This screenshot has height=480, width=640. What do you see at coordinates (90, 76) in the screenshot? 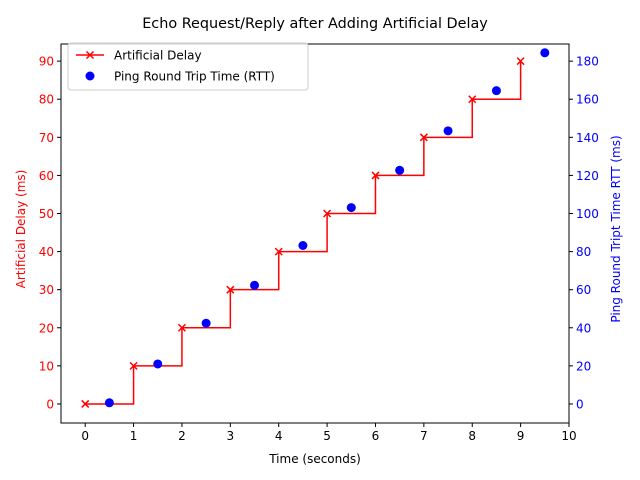
I see `legend-marker-ping-rtt` at bounding box center [90, 76].